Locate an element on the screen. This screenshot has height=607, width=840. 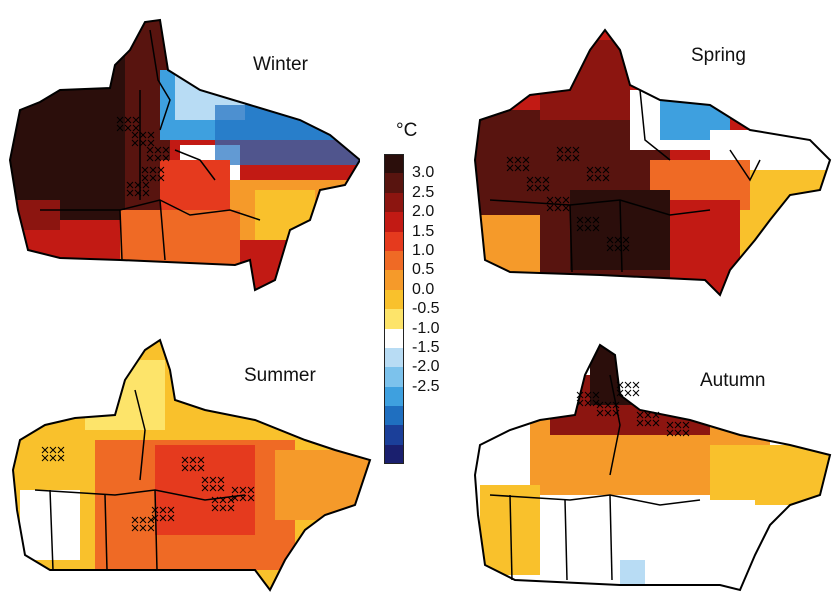
legend-tick-label: 1.5 is located at coordinates (423, 231).